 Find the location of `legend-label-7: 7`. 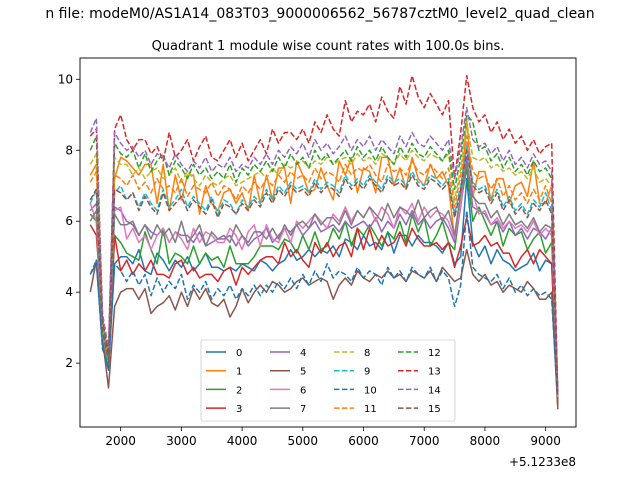

legend-label-7: 7 is located at coordinates (303, 409).